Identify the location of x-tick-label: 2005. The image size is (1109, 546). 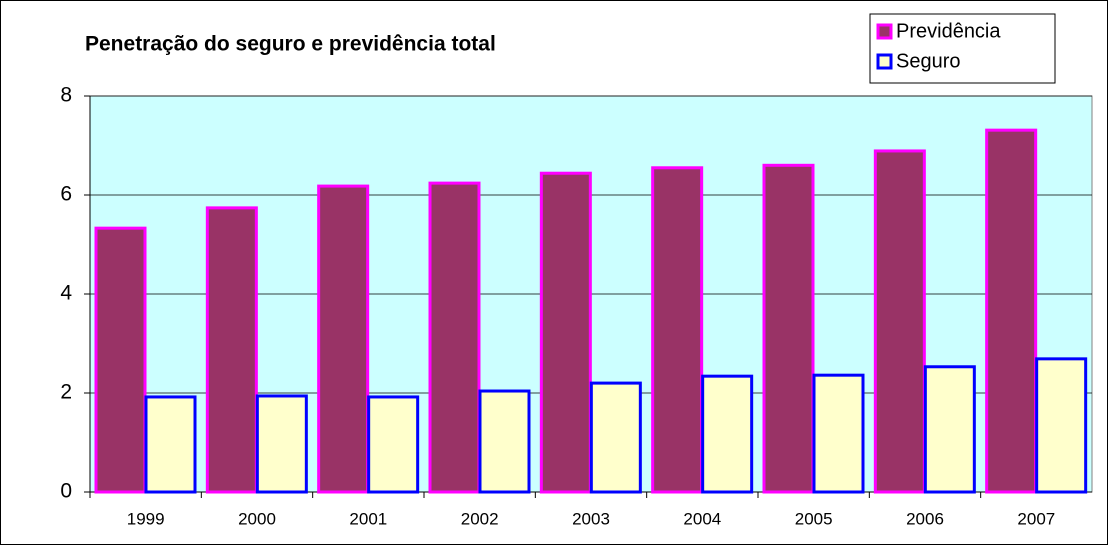
(814, 518).